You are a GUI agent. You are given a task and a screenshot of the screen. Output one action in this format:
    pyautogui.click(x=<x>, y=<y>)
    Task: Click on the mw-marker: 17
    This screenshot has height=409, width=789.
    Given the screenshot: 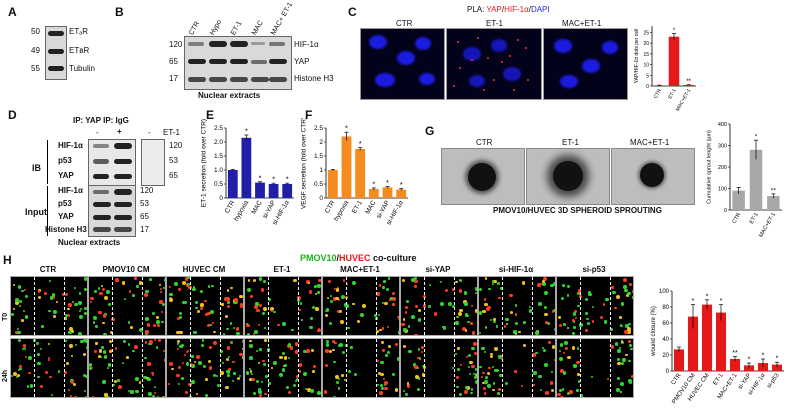 What is the action you would take?
    pyautogui.click(x=144, y=229)
    